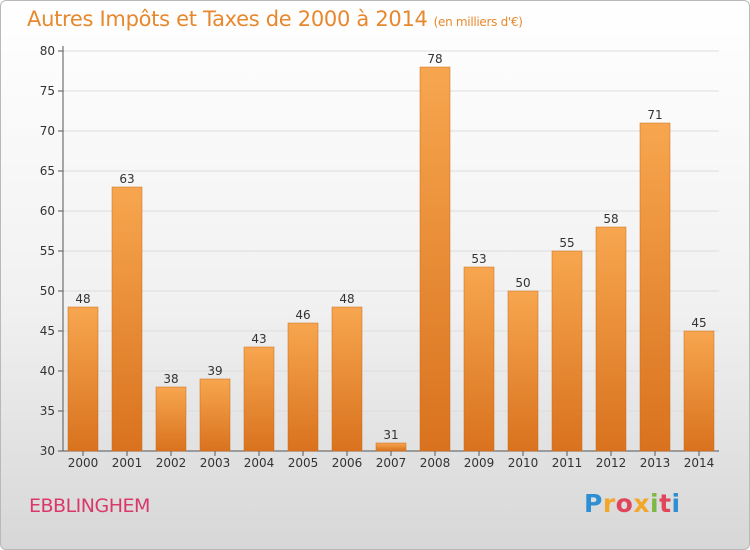  What do you see at coordinates (624, 503) in the screenshot?
I see `logo-letter: o` at bounding box center [624, 503].